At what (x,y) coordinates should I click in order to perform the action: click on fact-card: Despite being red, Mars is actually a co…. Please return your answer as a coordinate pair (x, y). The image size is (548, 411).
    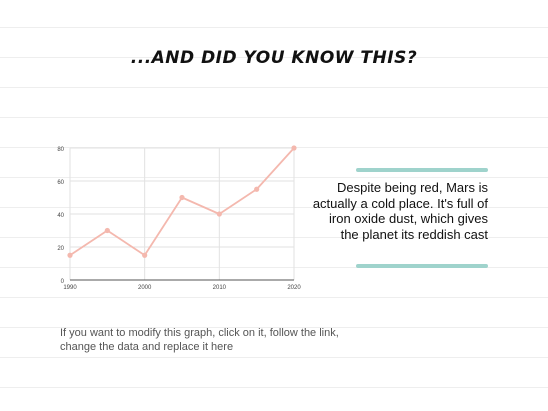
    Looking at the image, I should click on (402, 218).